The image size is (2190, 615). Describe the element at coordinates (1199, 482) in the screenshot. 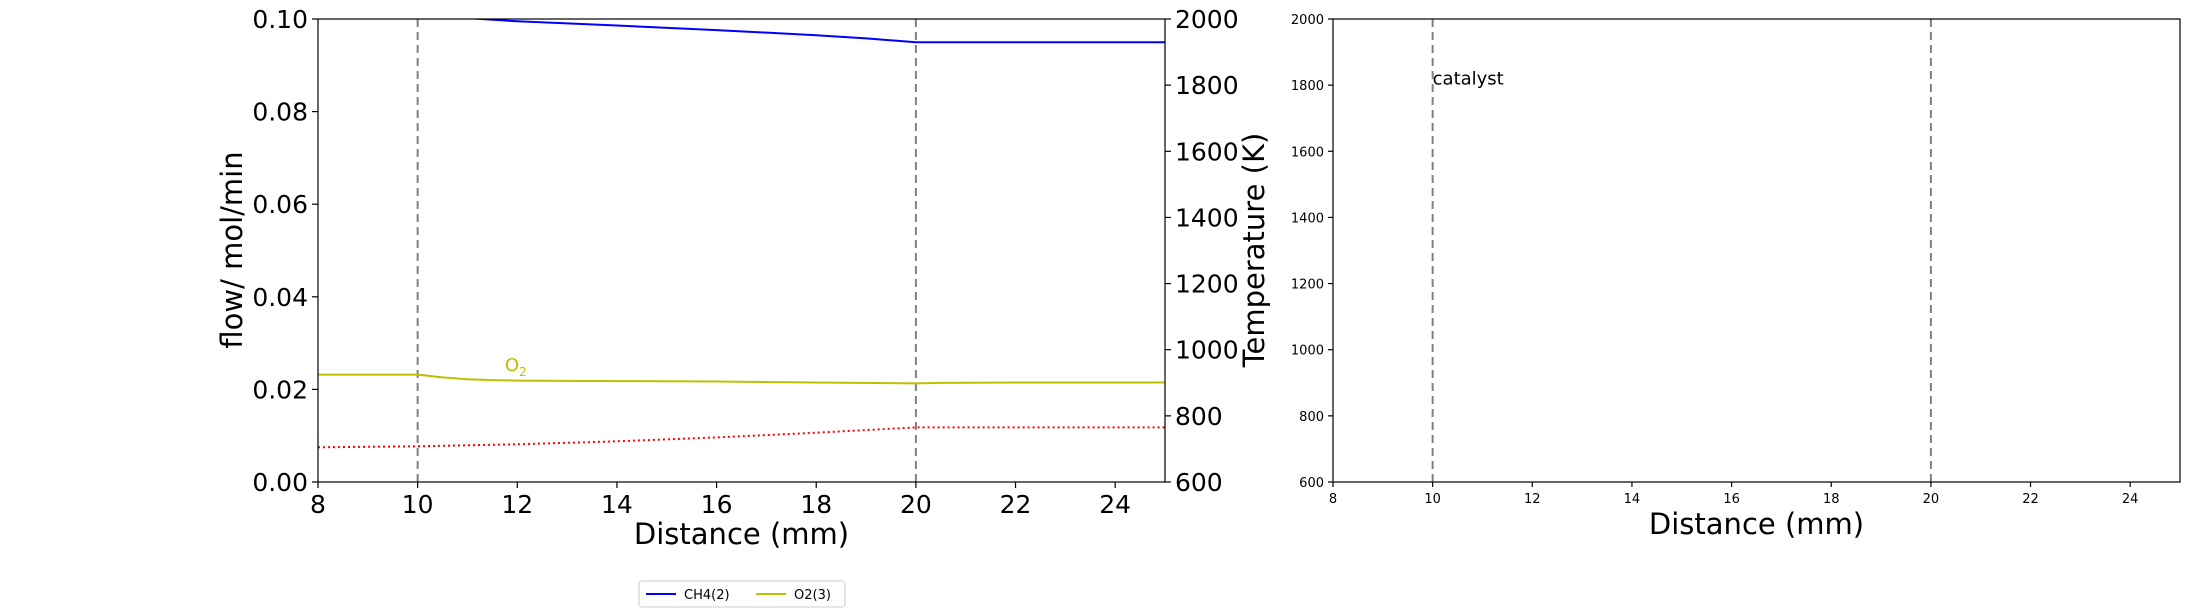

I see `y2-tick-label: 600` at that location.